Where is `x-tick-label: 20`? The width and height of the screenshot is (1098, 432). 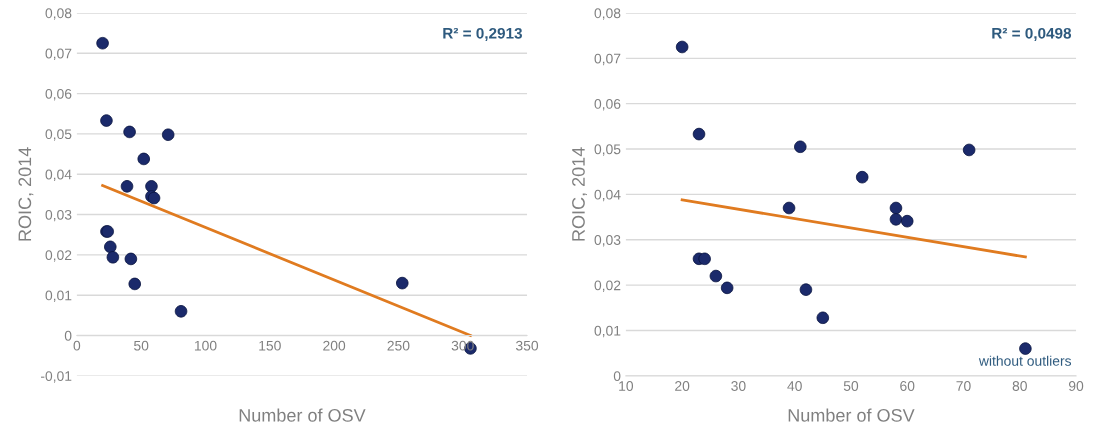 x-tick-label: 20 is located at coordinates (682, 386).